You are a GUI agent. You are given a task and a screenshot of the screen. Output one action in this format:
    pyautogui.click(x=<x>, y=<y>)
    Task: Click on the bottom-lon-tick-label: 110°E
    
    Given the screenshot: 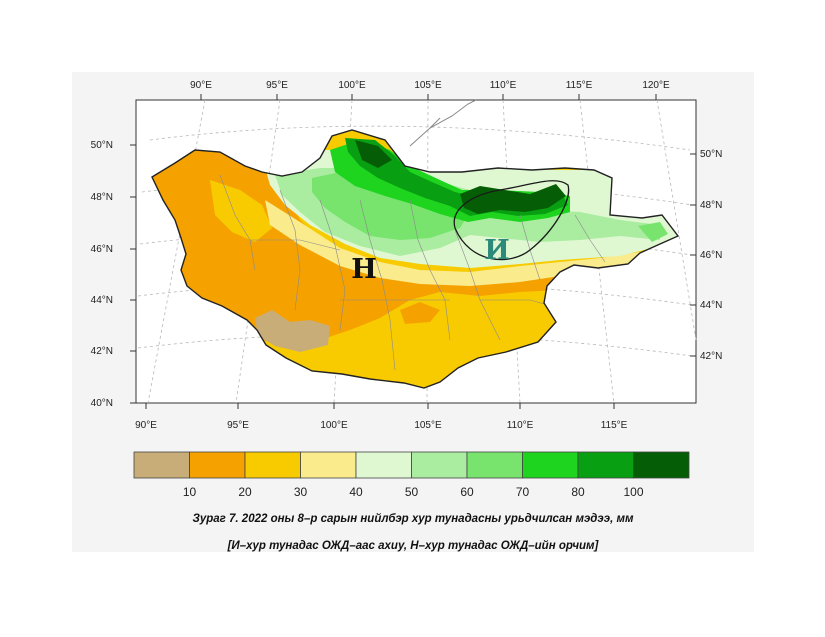 What is the action you would take?
    pyautogui.click(x=520, y=425)
    